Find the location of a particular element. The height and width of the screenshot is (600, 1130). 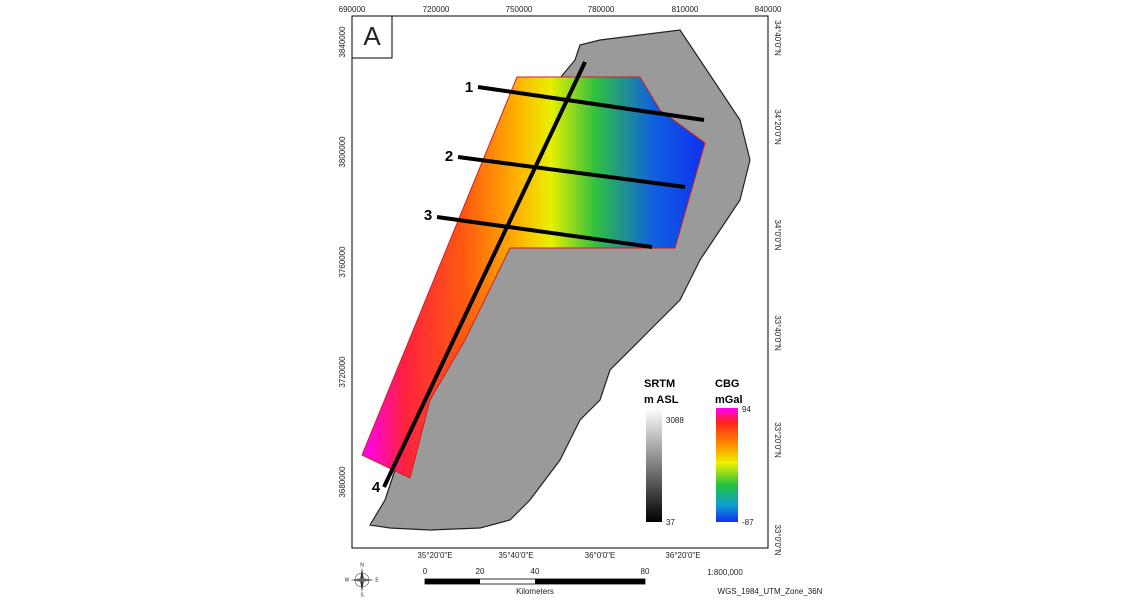

legend-title: CBG is located at coordinates (727, 384).